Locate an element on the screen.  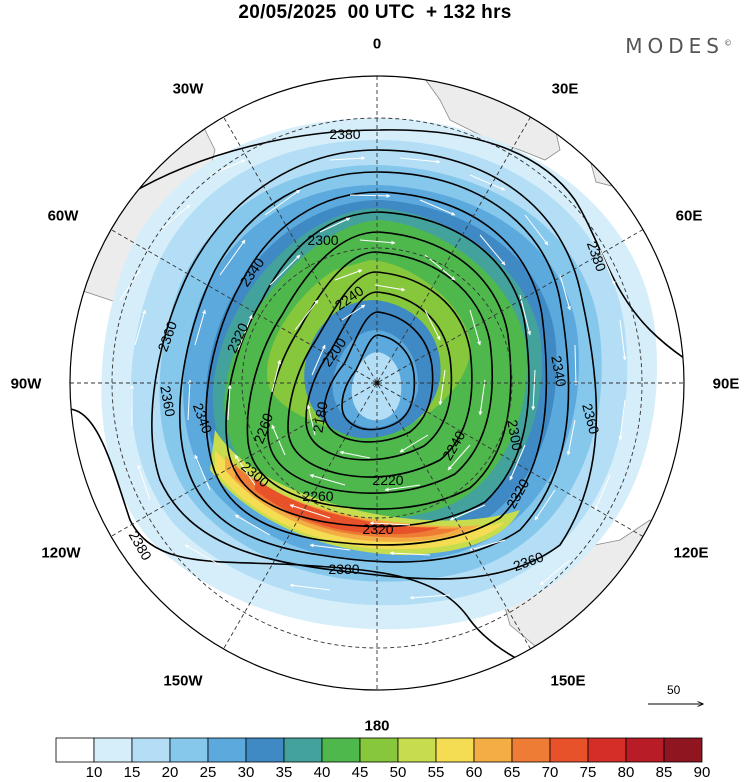
pole-marker is located at coordinates (377, 383).